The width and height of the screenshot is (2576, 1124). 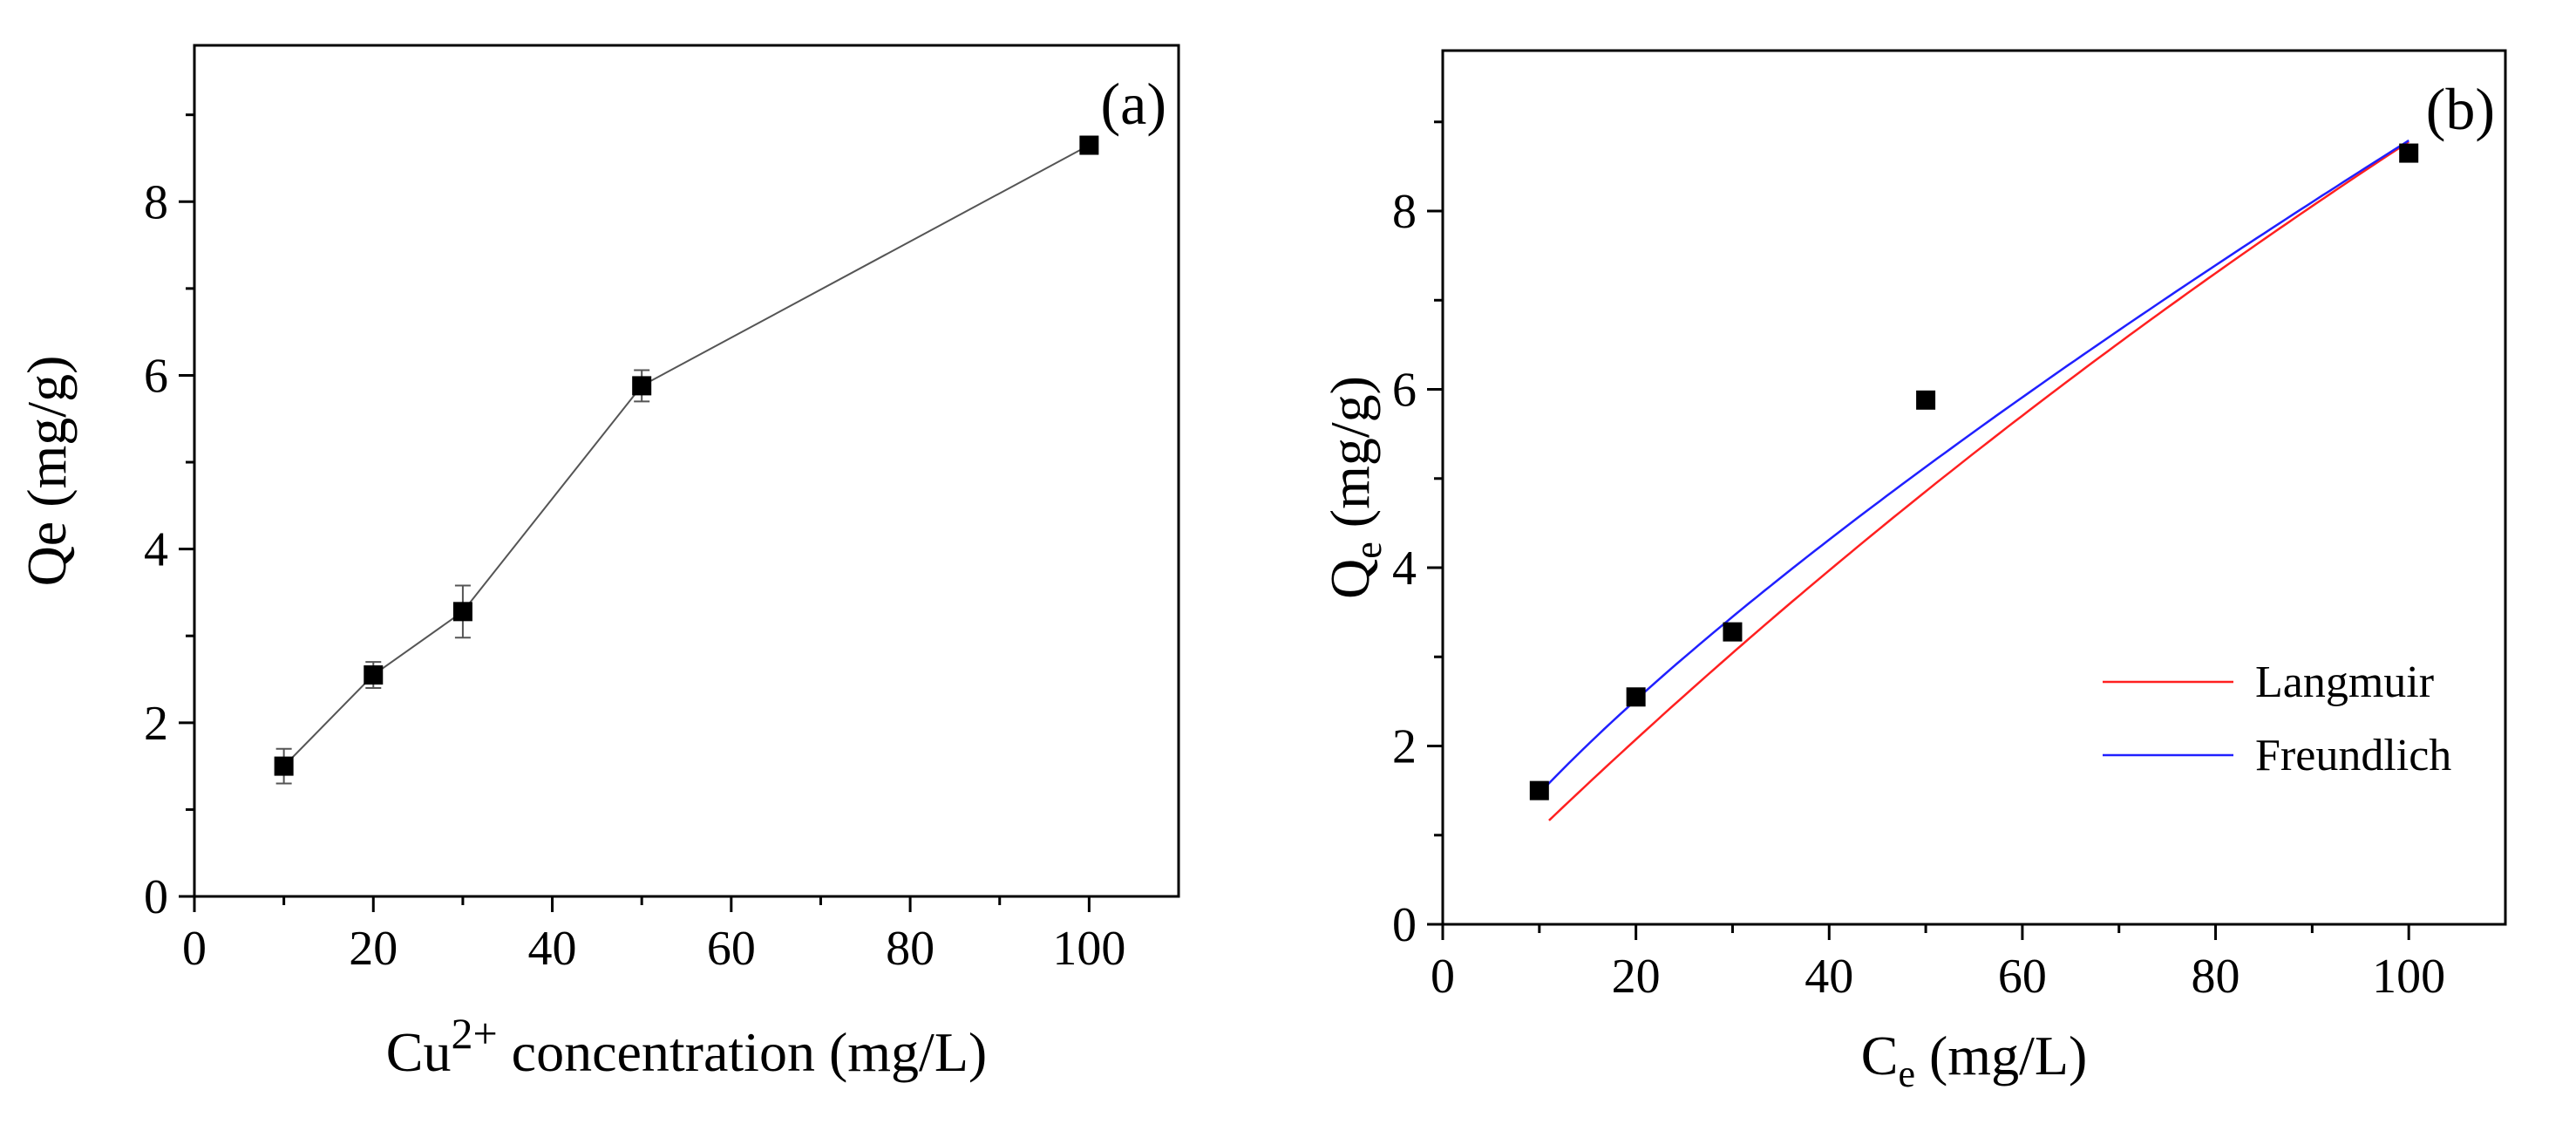 What do you see at coordinates (2345, 682) in the screenshot?
I see `legend-label: Langmuir` at bounding box center [2345, 682].